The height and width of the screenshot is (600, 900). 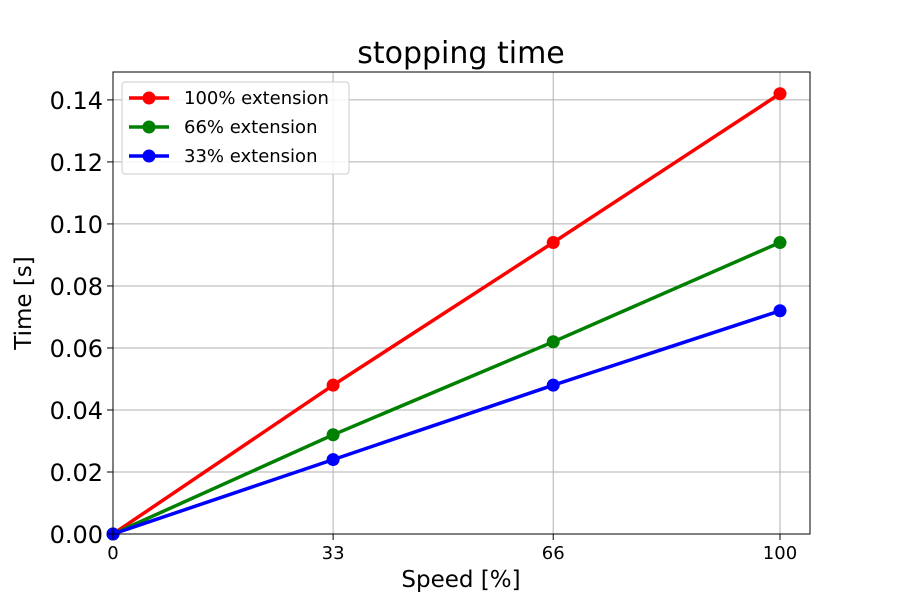 I want to click on chart-title: stopping time, so click(x=461, y=53).